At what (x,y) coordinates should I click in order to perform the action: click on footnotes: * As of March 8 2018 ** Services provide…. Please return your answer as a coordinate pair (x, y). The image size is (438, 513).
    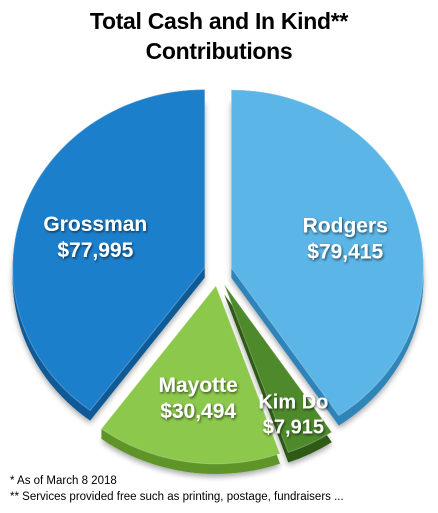
    Looking at the image, I should click on (220, 489).